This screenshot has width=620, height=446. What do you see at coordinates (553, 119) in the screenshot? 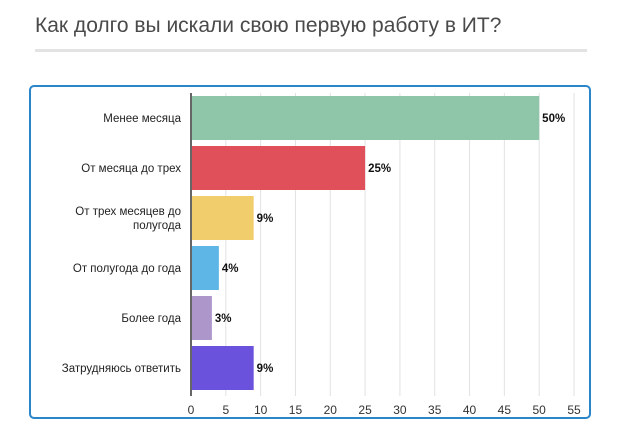
I see `value-label: 50%` at bounding box center [553, 119].